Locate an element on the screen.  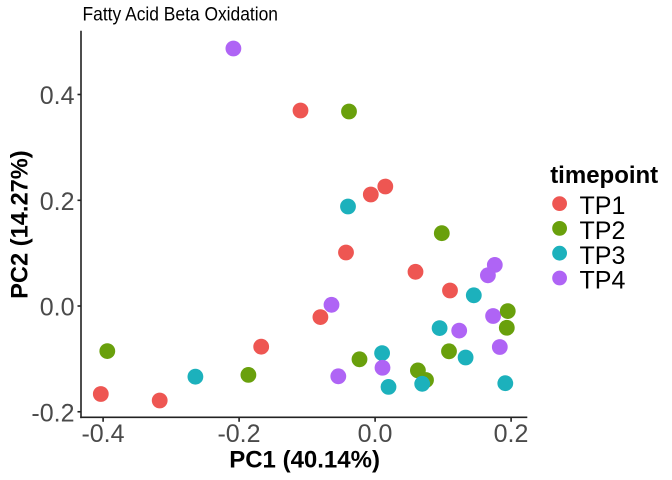
svg-text: PC2 (14.27%) is located at coordinates (20, 224).